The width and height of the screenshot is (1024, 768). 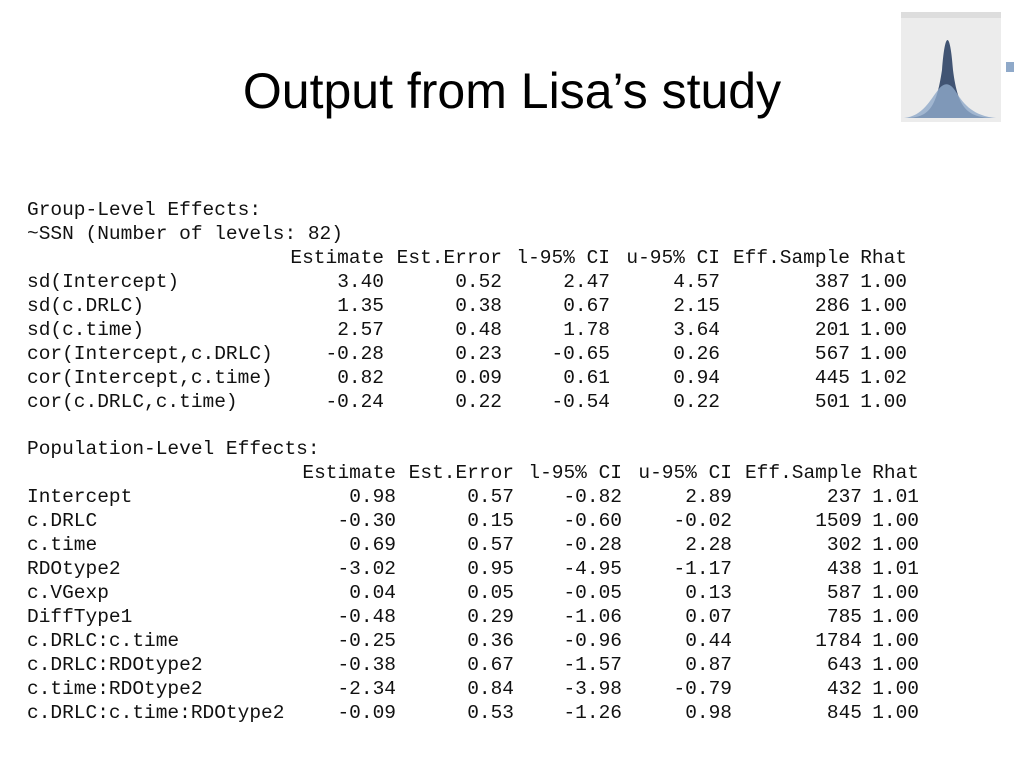 What do you see at coordinates (708, 665) in the screenshot?
I see `cell: 0.87` at bounding box center [708, 665].